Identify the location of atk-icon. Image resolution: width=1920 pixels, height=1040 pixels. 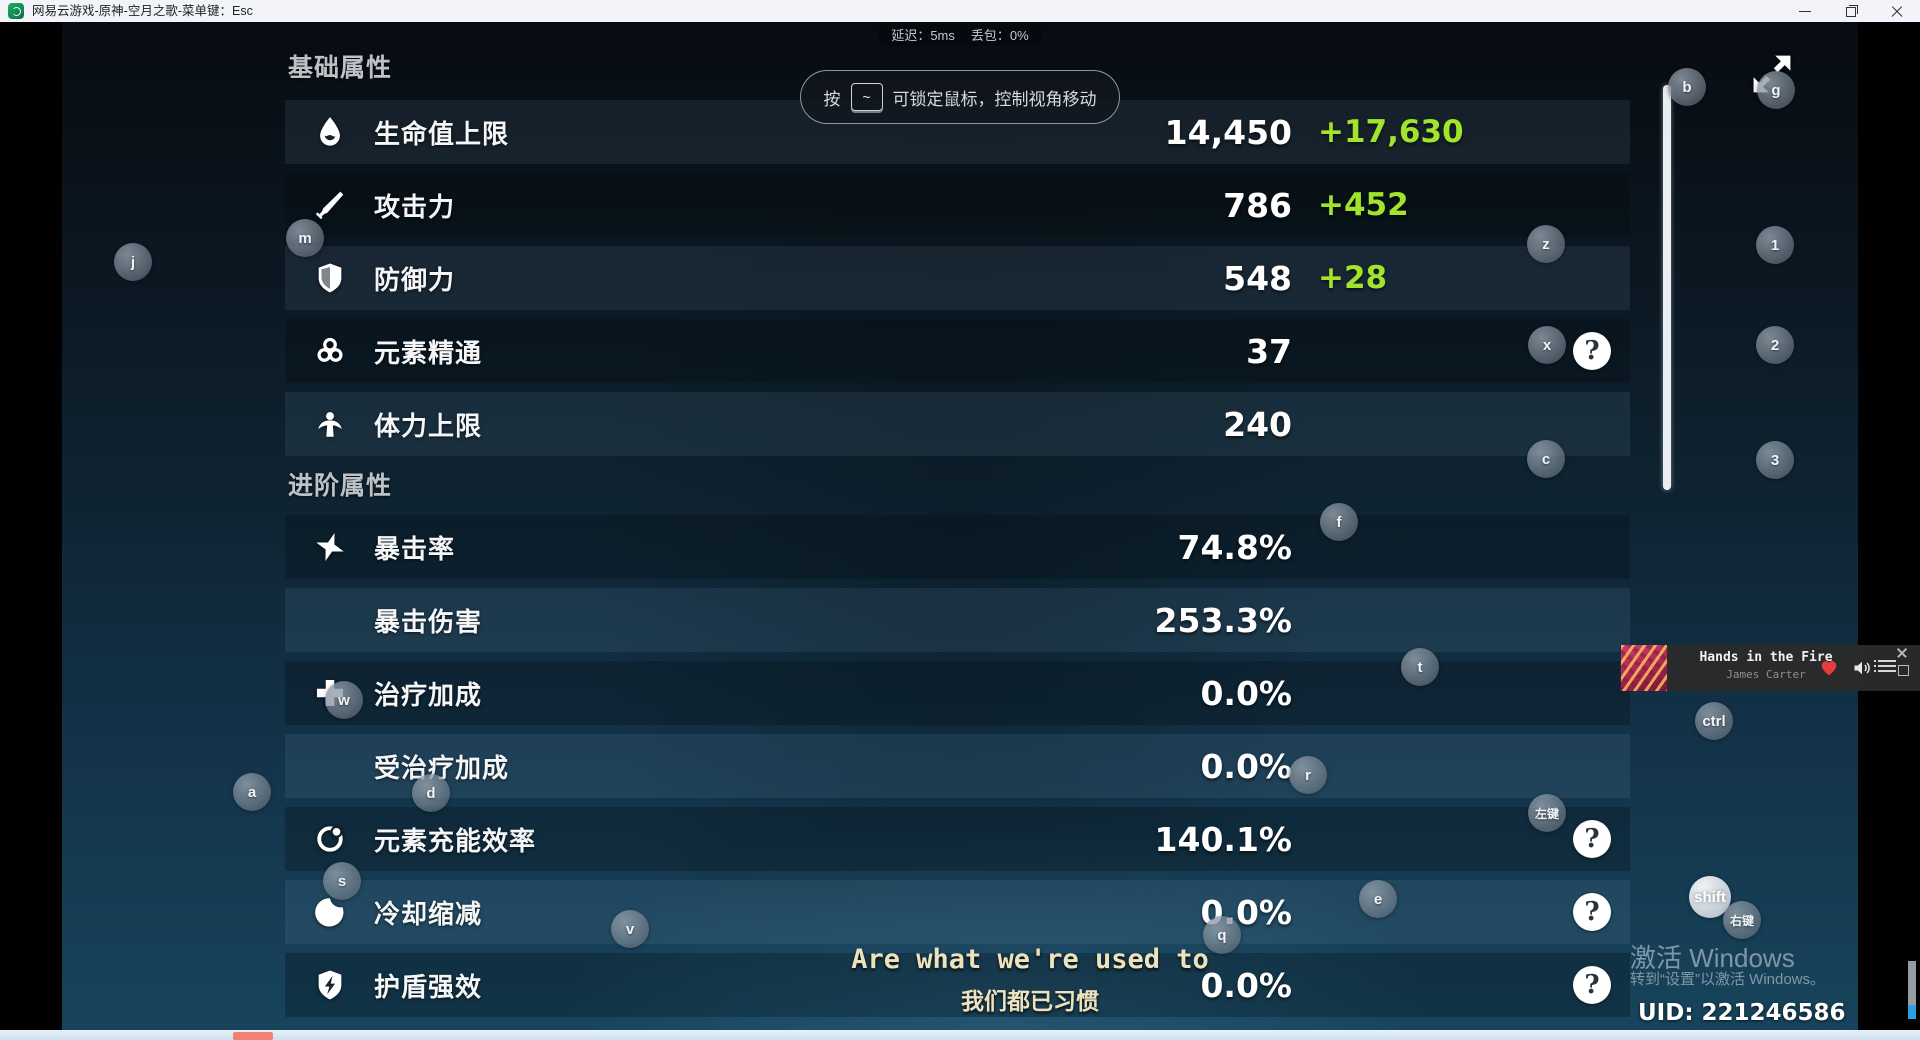
(330, 205).